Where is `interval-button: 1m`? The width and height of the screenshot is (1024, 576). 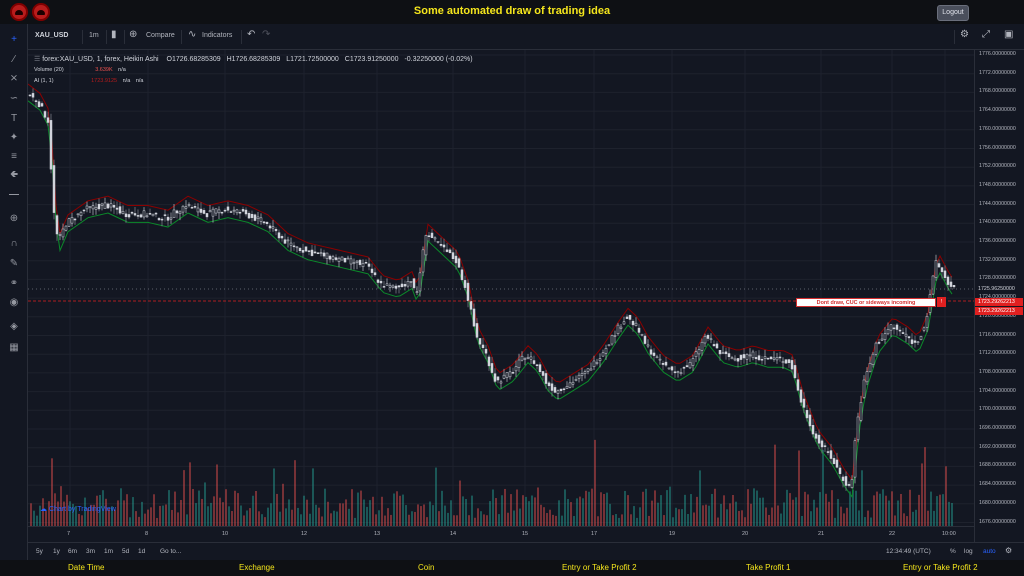
interval-button: 1m is located at coordinates (94, 35).